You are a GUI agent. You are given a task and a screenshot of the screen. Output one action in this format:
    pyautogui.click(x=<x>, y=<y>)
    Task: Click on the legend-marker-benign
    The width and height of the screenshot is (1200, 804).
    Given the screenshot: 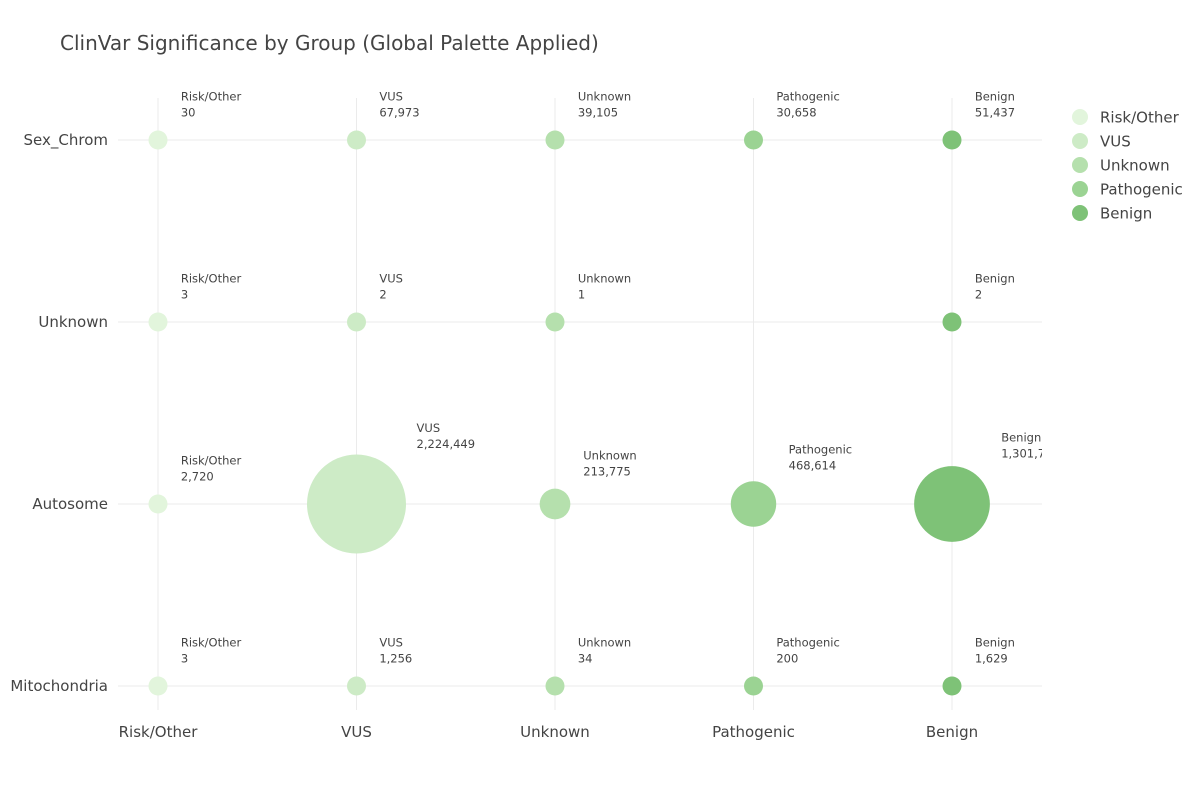 What is the action you would take?
    pyautogui.click(x=1080, y=213)
    